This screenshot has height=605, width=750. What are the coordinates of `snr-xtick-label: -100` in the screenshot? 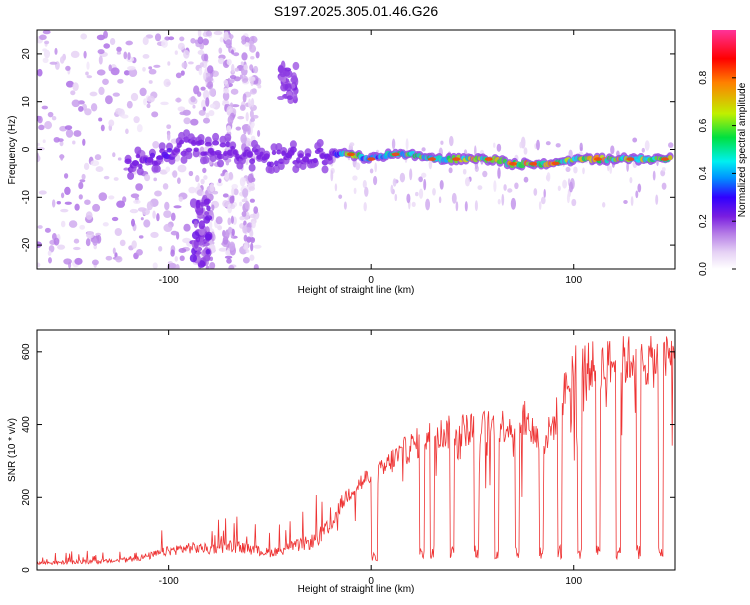 It's located at (169, 581).